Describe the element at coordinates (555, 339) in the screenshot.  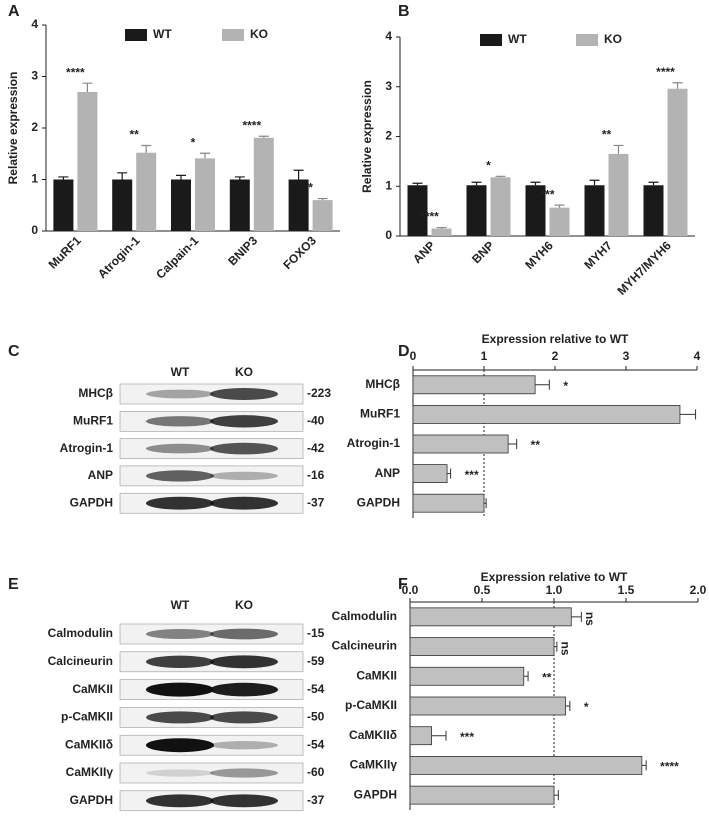
I see `chart-title: Expression relative to WT` at that location.